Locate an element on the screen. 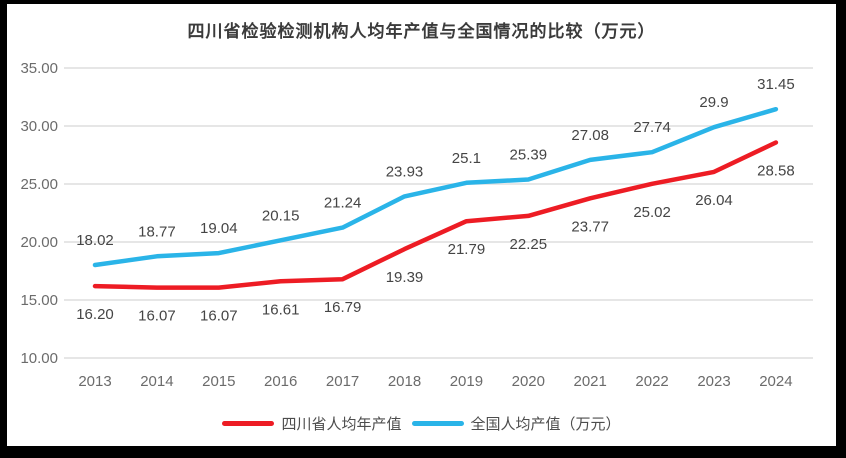  y-tick-label: 15.00 is located at coordinates (39, 300).